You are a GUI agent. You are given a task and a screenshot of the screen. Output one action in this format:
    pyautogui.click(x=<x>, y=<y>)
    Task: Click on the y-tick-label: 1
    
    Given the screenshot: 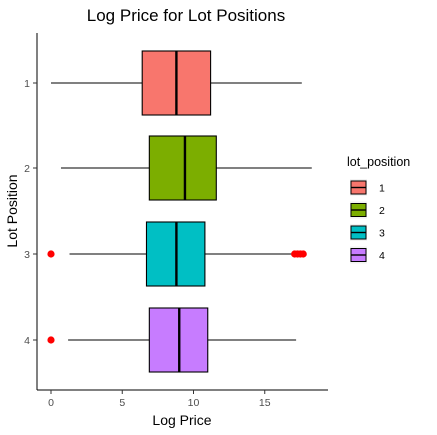 What is the action you would take?
    pyautogui.click(x=27, y=84)
    